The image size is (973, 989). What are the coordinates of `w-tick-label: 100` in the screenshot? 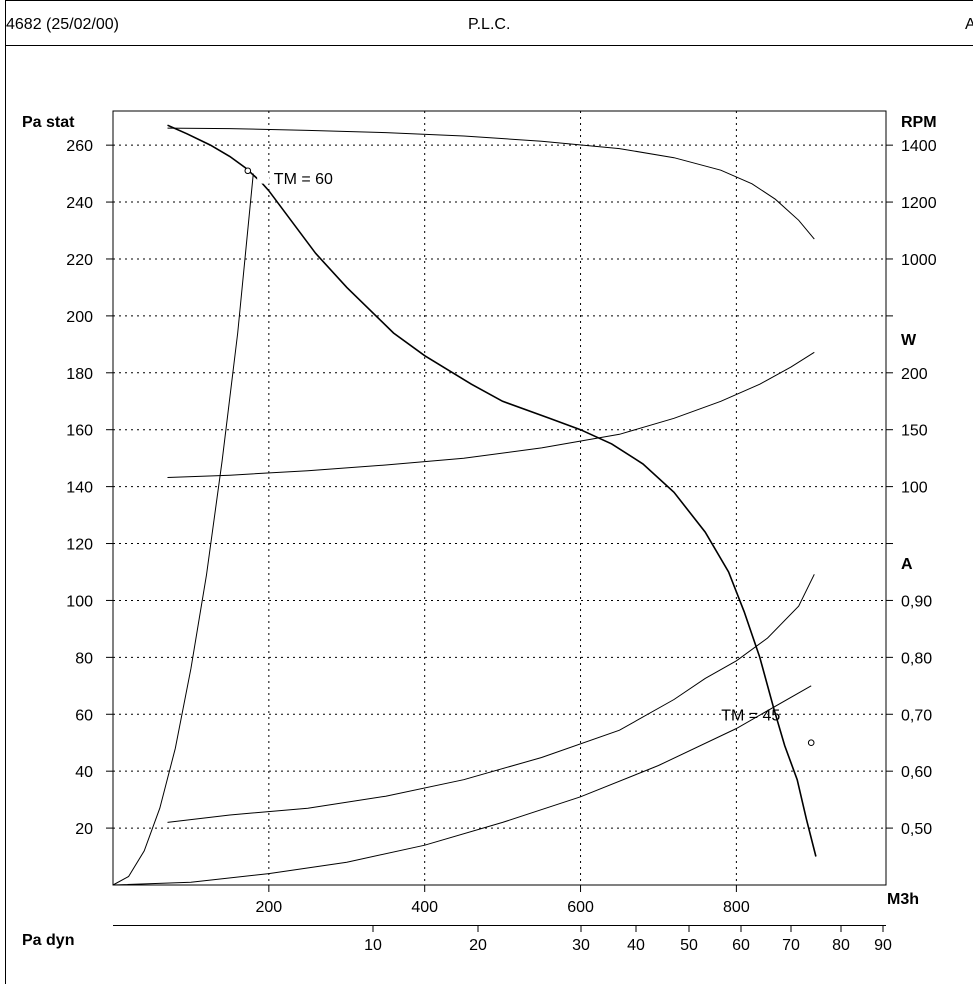 It's located at (914, 488).